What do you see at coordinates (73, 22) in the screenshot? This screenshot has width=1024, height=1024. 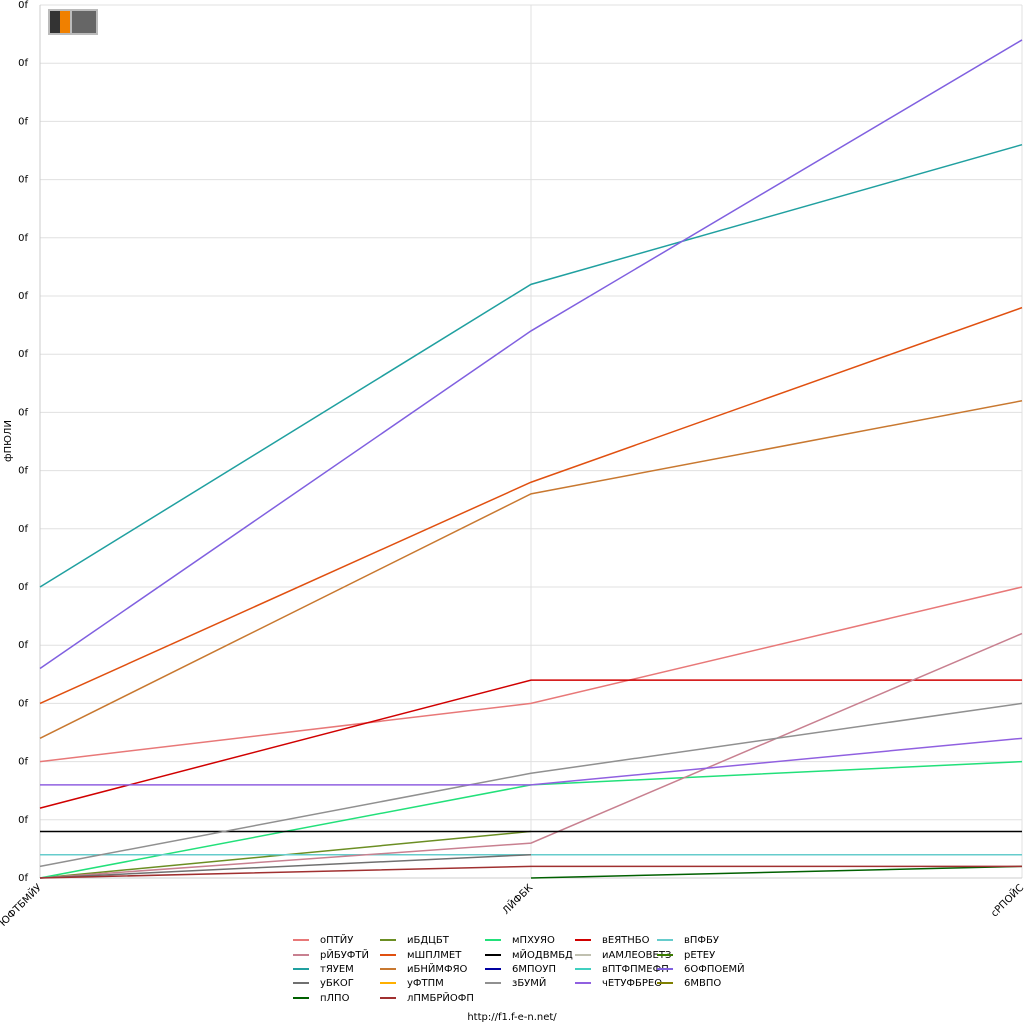 I see `logo` at bounding box center [73, 22].